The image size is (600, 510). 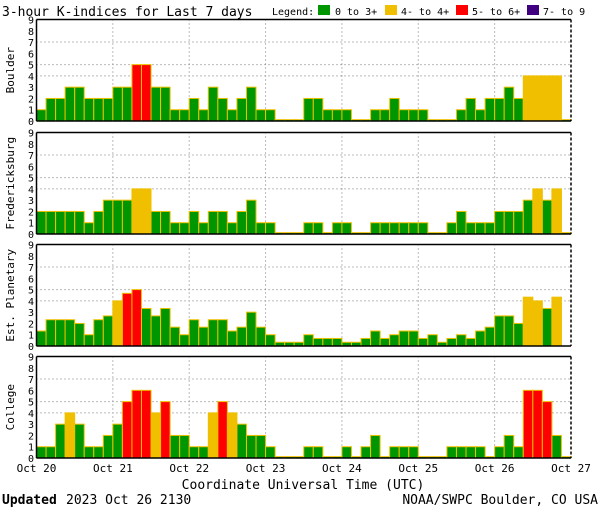 I want to click on source-credit: NOAA/SWPC Boulder, CO USA, so click(x=500, y=500).